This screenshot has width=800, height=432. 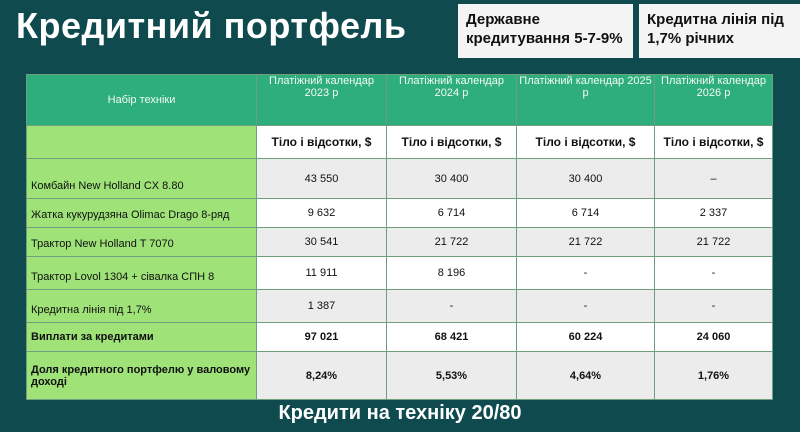 I want to click on table-cell: 24 060, so click(x=713, y=337).